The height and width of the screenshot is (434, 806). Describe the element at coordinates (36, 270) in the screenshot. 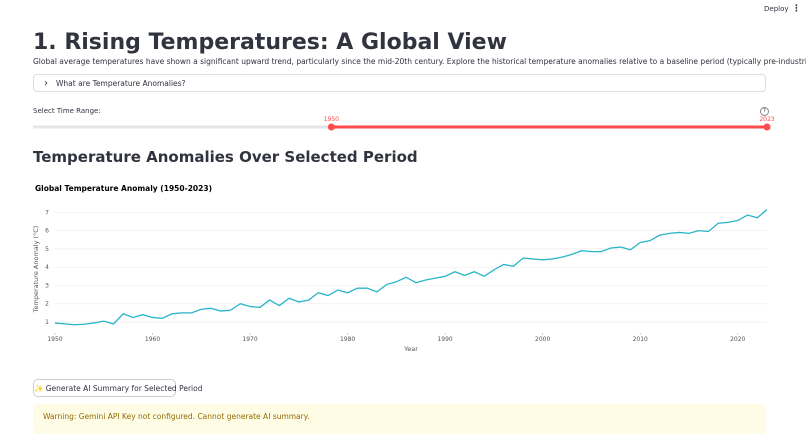

I see `y-axis-label: Temperature Anomaly (°C)` at that location.